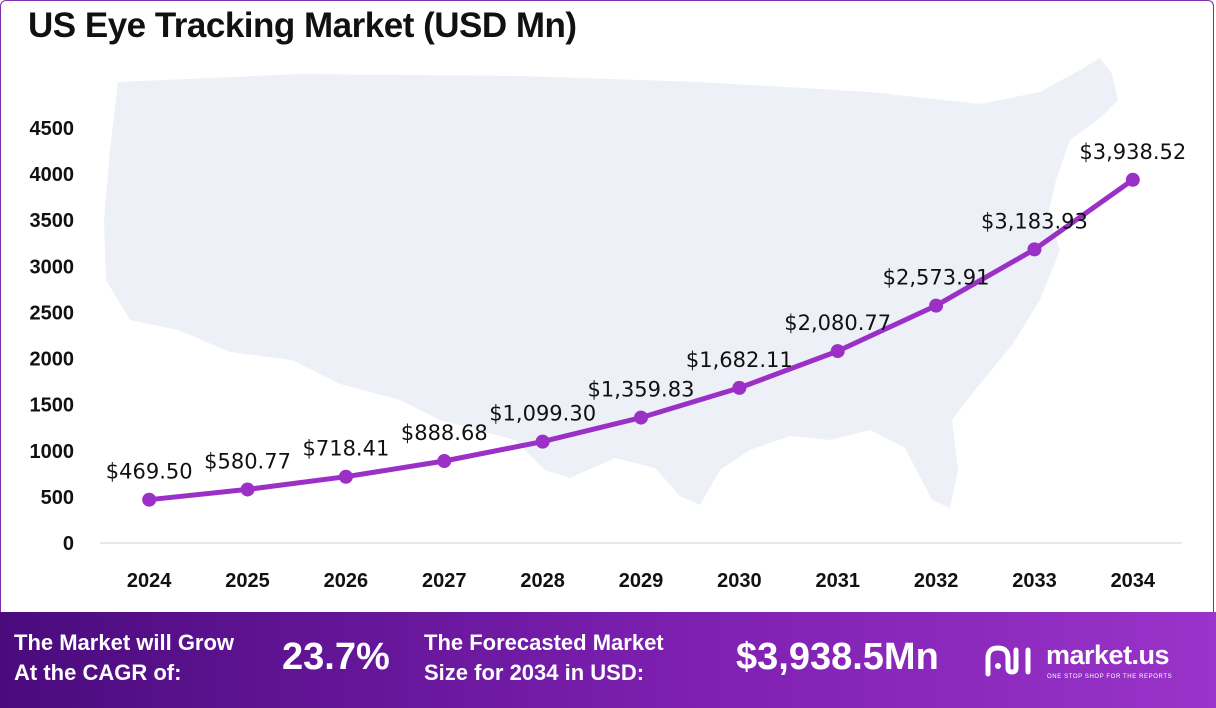 The height and width of the screenshot is (708, 1216). What do you see at coordinates (52, 175) in the screenshot?
I see `y-tick-label: 4000` at bounding box center [52, 175].